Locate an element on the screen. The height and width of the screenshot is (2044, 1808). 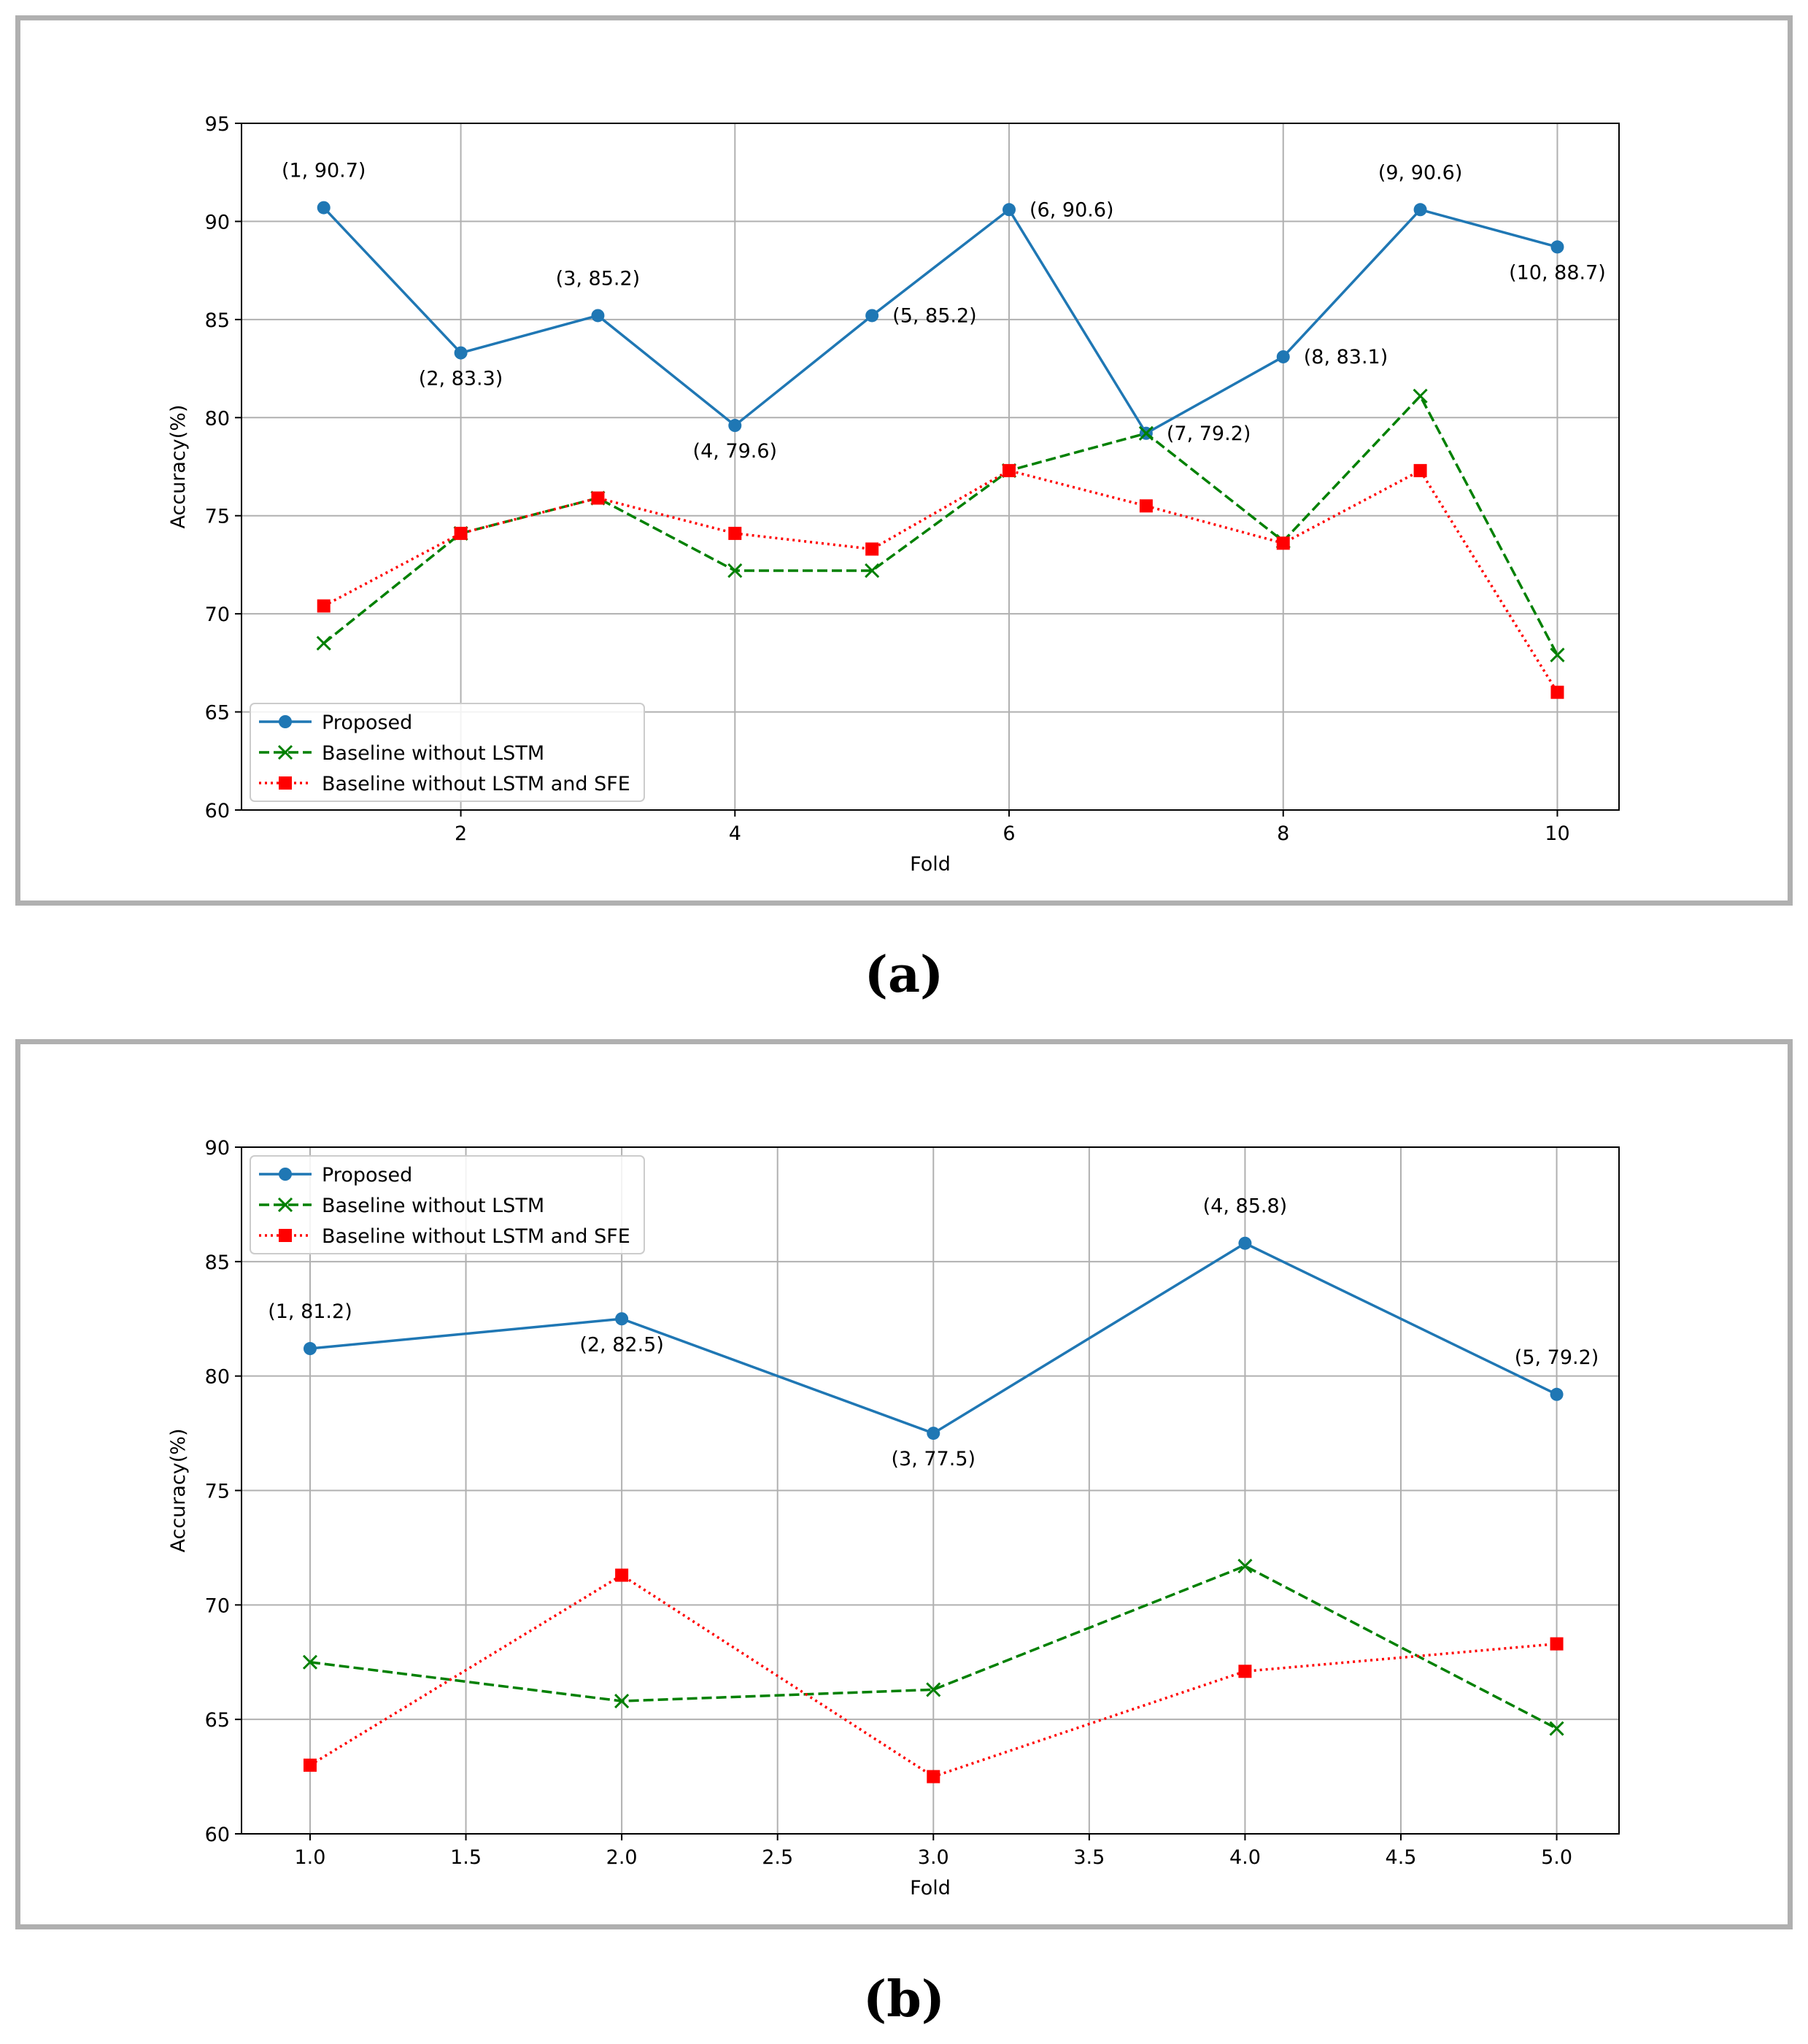
legend-label-2: Baseline without LSTM and SFE is located at coordinates (476, 1236).